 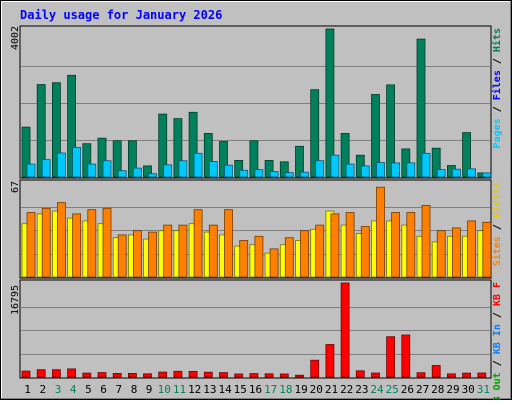 I want to click on x-tick-label-day-23: 23, so click(x=361, y=389).